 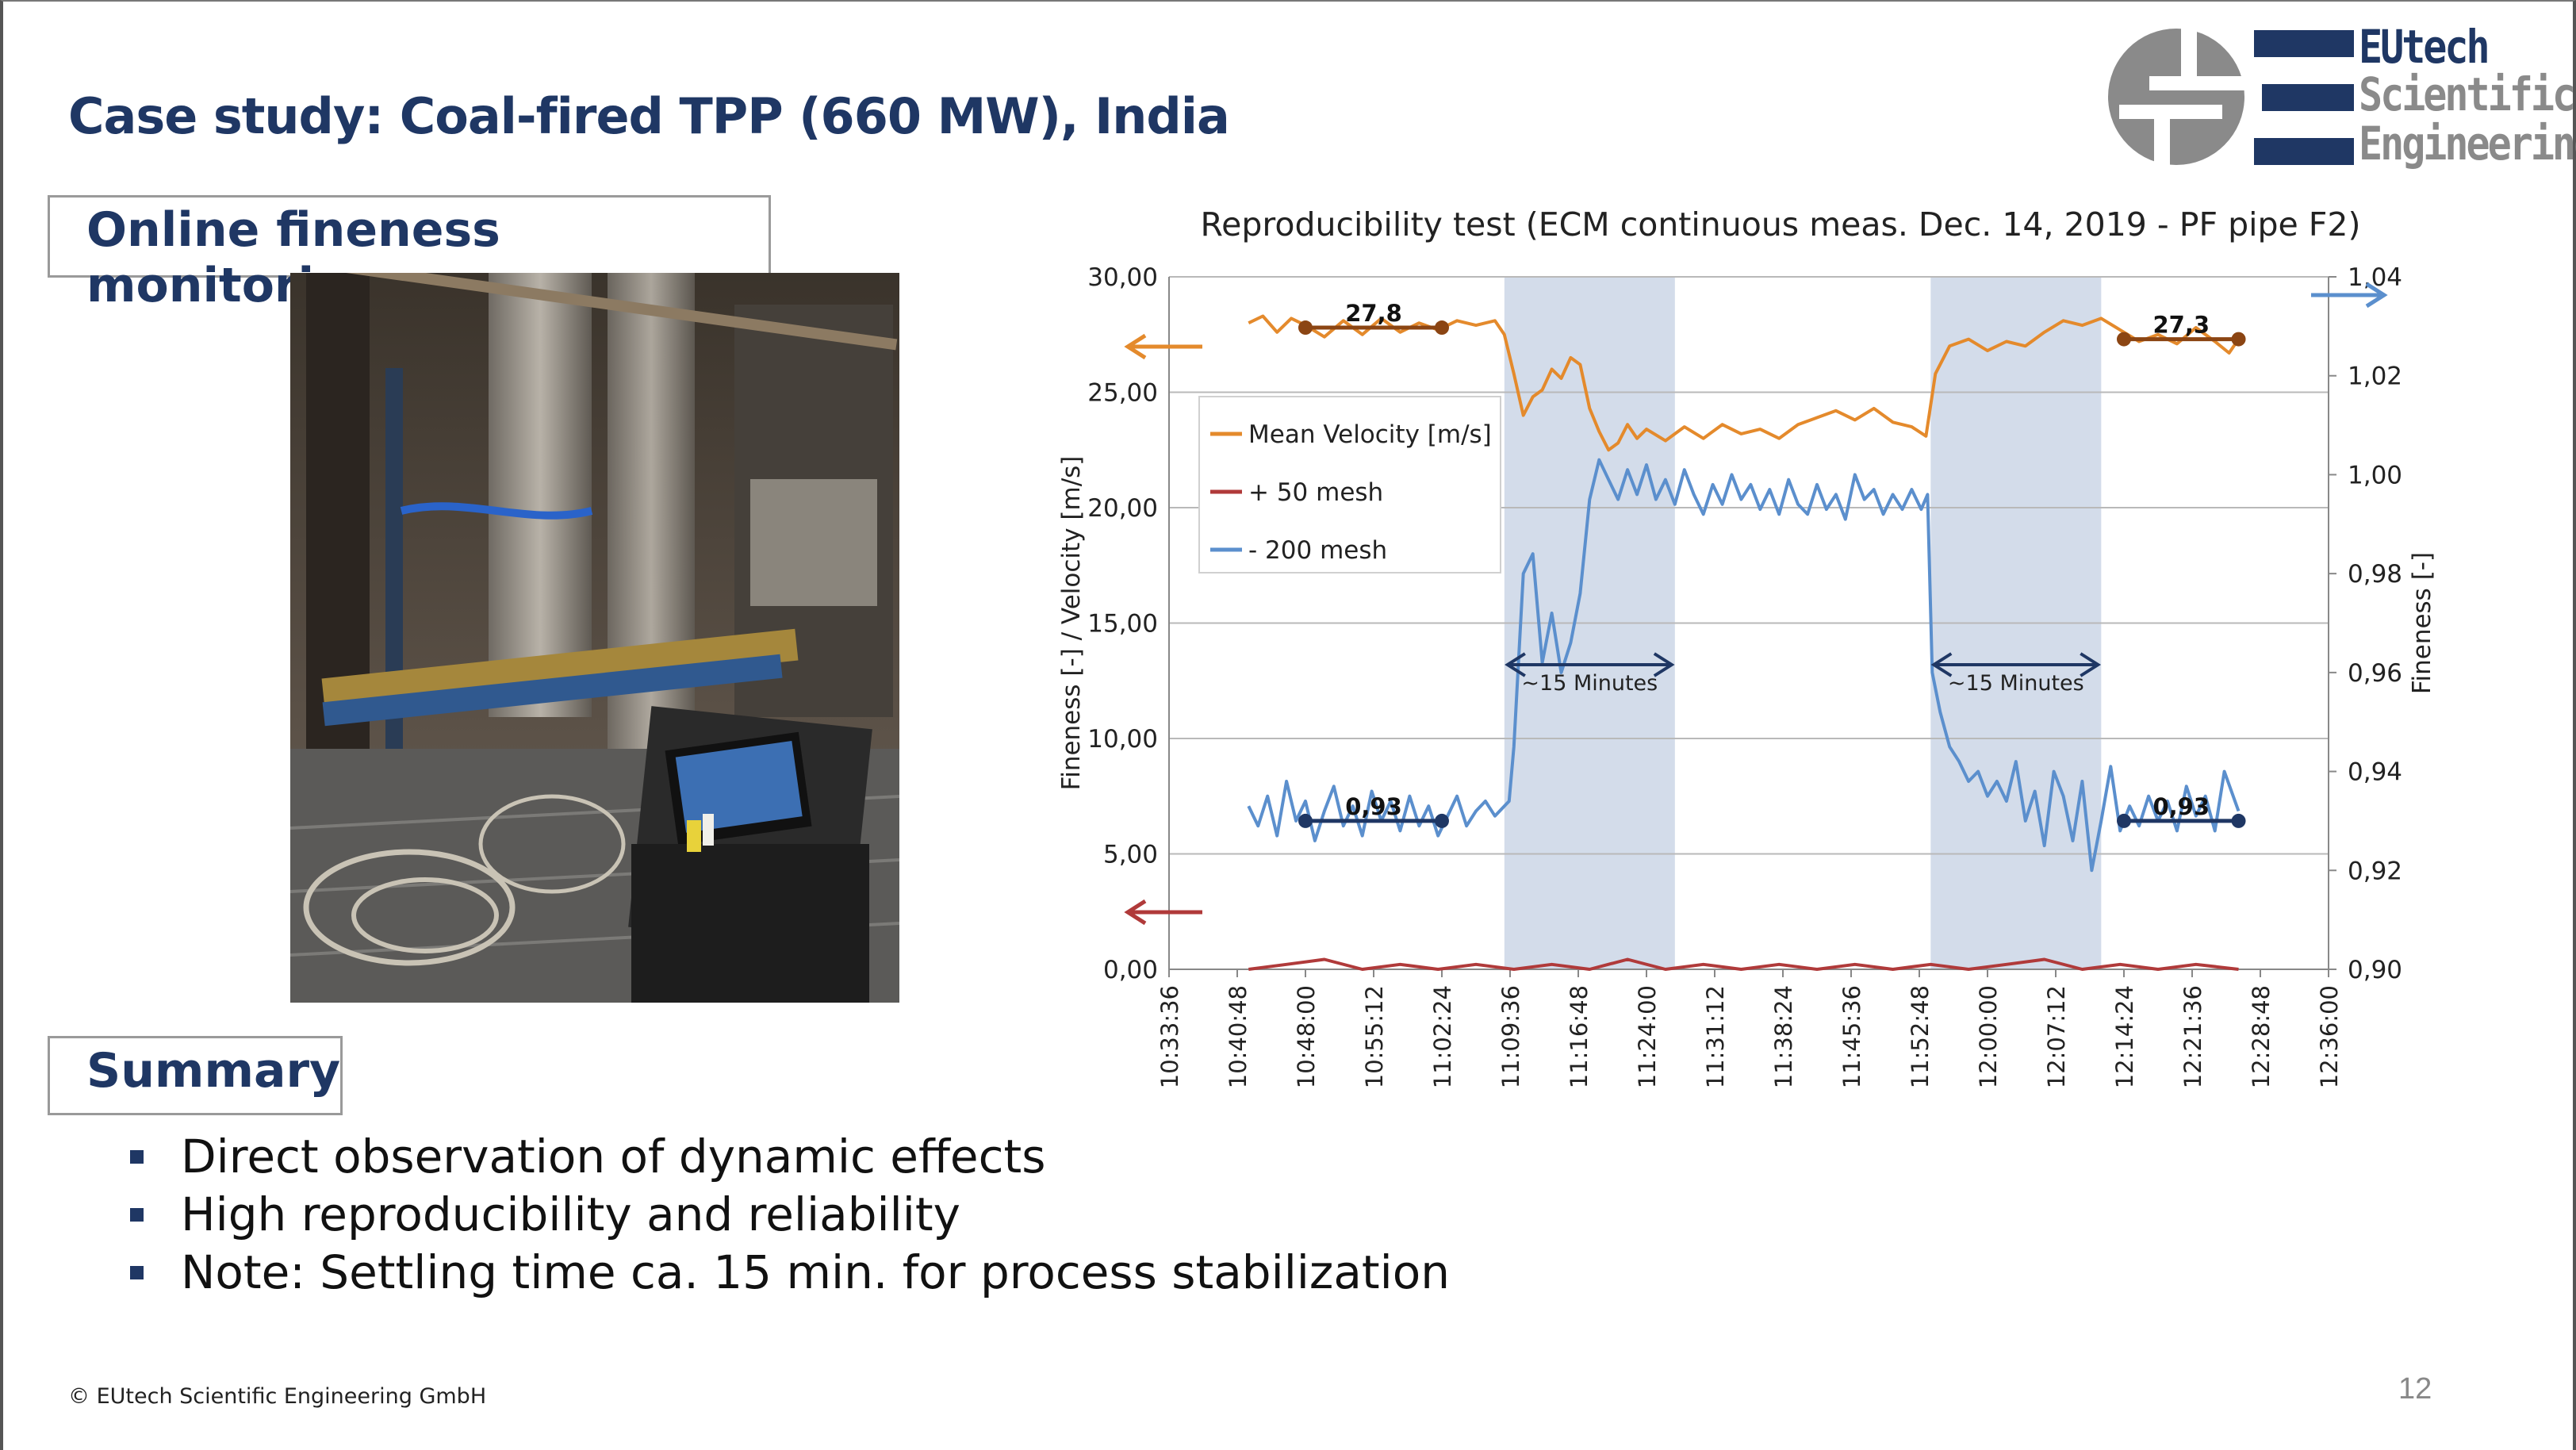 I want to click on y2-tick-label: 0,96, so click(x=2375, y=673).